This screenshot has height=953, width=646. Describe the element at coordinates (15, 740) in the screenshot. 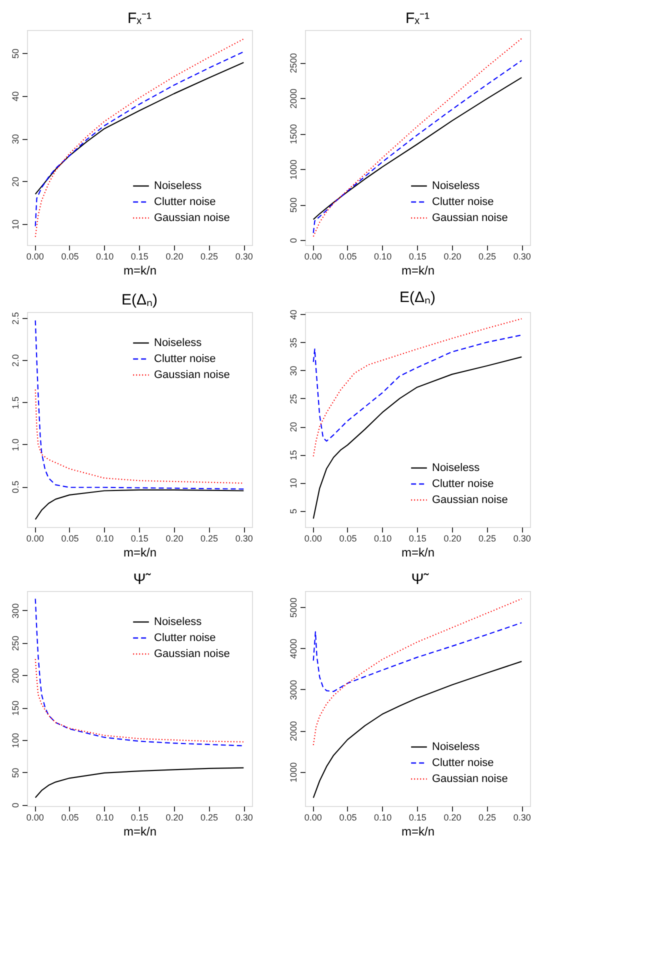

I see `y-tick-label: 100` at that location.